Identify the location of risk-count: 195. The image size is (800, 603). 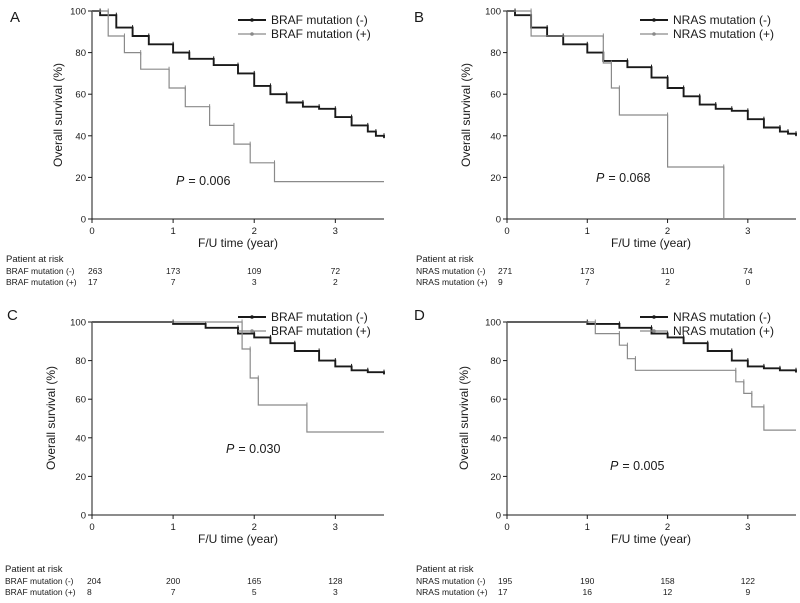
(505, 581).